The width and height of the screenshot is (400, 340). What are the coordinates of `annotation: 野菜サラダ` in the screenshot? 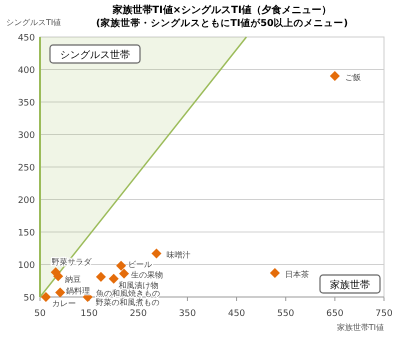 It's located at (72, 261).